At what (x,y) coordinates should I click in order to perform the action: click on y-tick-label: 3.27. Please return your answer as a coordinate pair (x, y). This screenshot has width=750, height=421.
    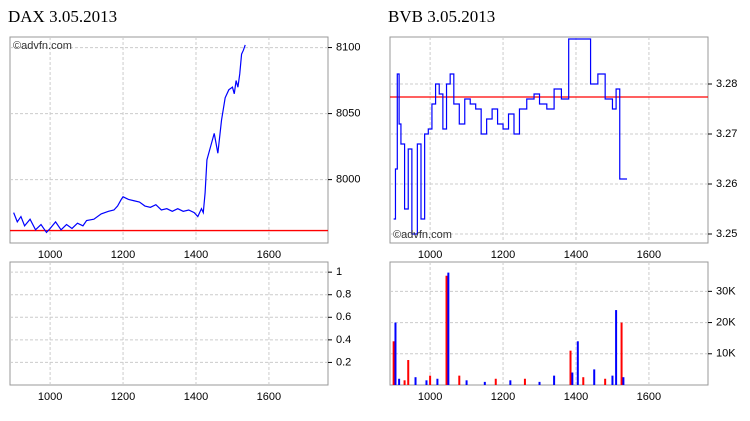
    Looking at the image, I should click on (726, 134).